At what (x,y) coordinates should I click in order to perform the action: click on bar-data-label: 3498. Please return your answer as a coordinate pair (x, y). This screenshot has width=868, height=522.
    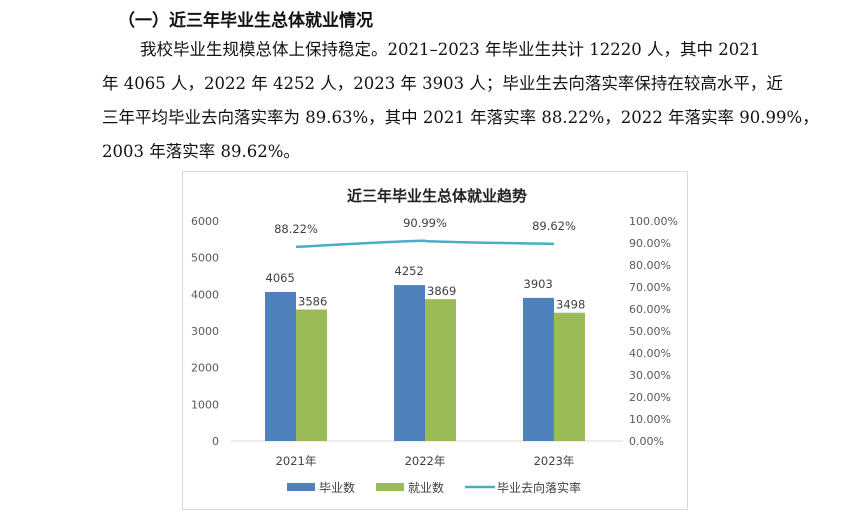
    Looking at the image, I should click on (570, 305).